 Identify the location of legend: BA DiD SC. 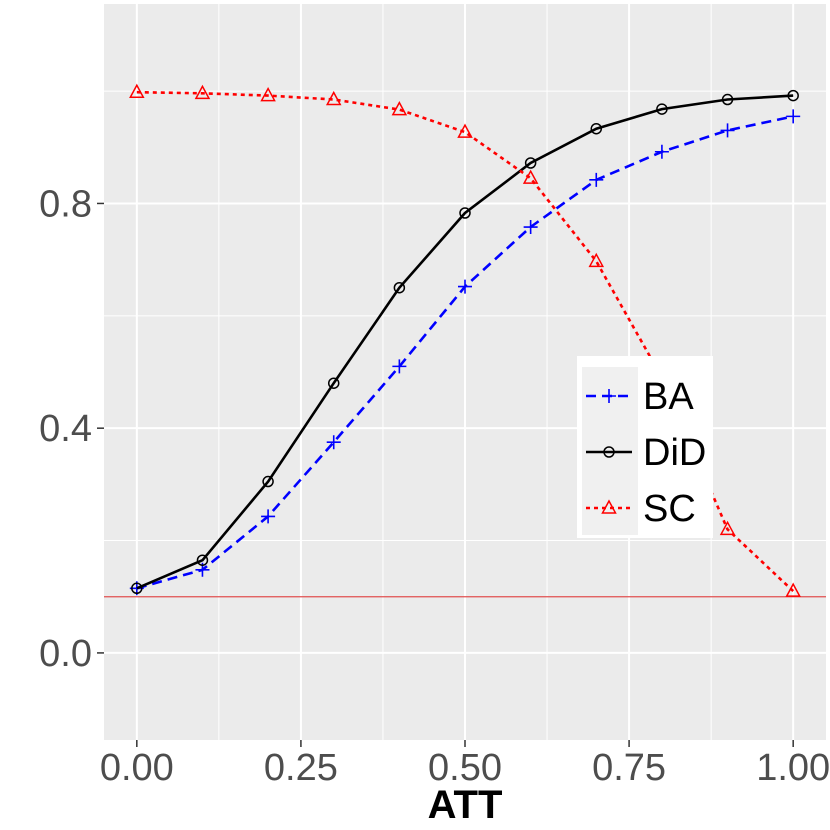
(645, 447).